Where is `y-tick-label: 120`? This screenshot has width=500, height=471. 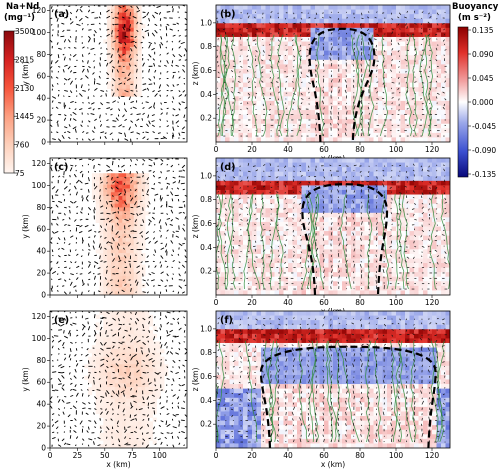
y-tick-label: 120 is located at coordinates (39, 163).